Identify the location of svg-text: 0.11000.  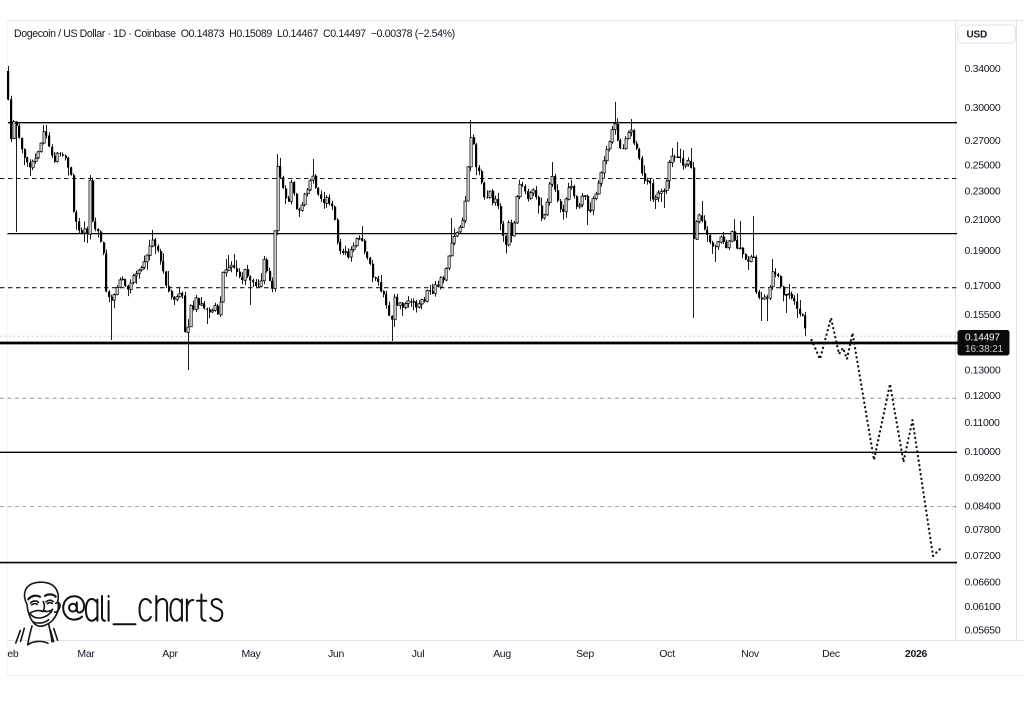
(983, 423).